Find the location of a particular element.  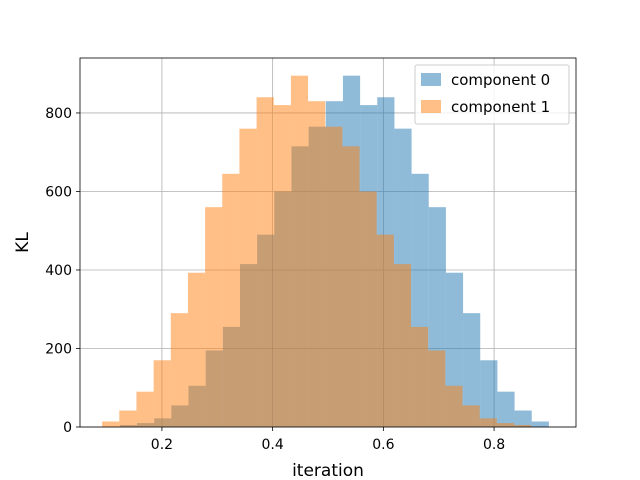

y-axis-label: KL is located at coordinates (23, 242).